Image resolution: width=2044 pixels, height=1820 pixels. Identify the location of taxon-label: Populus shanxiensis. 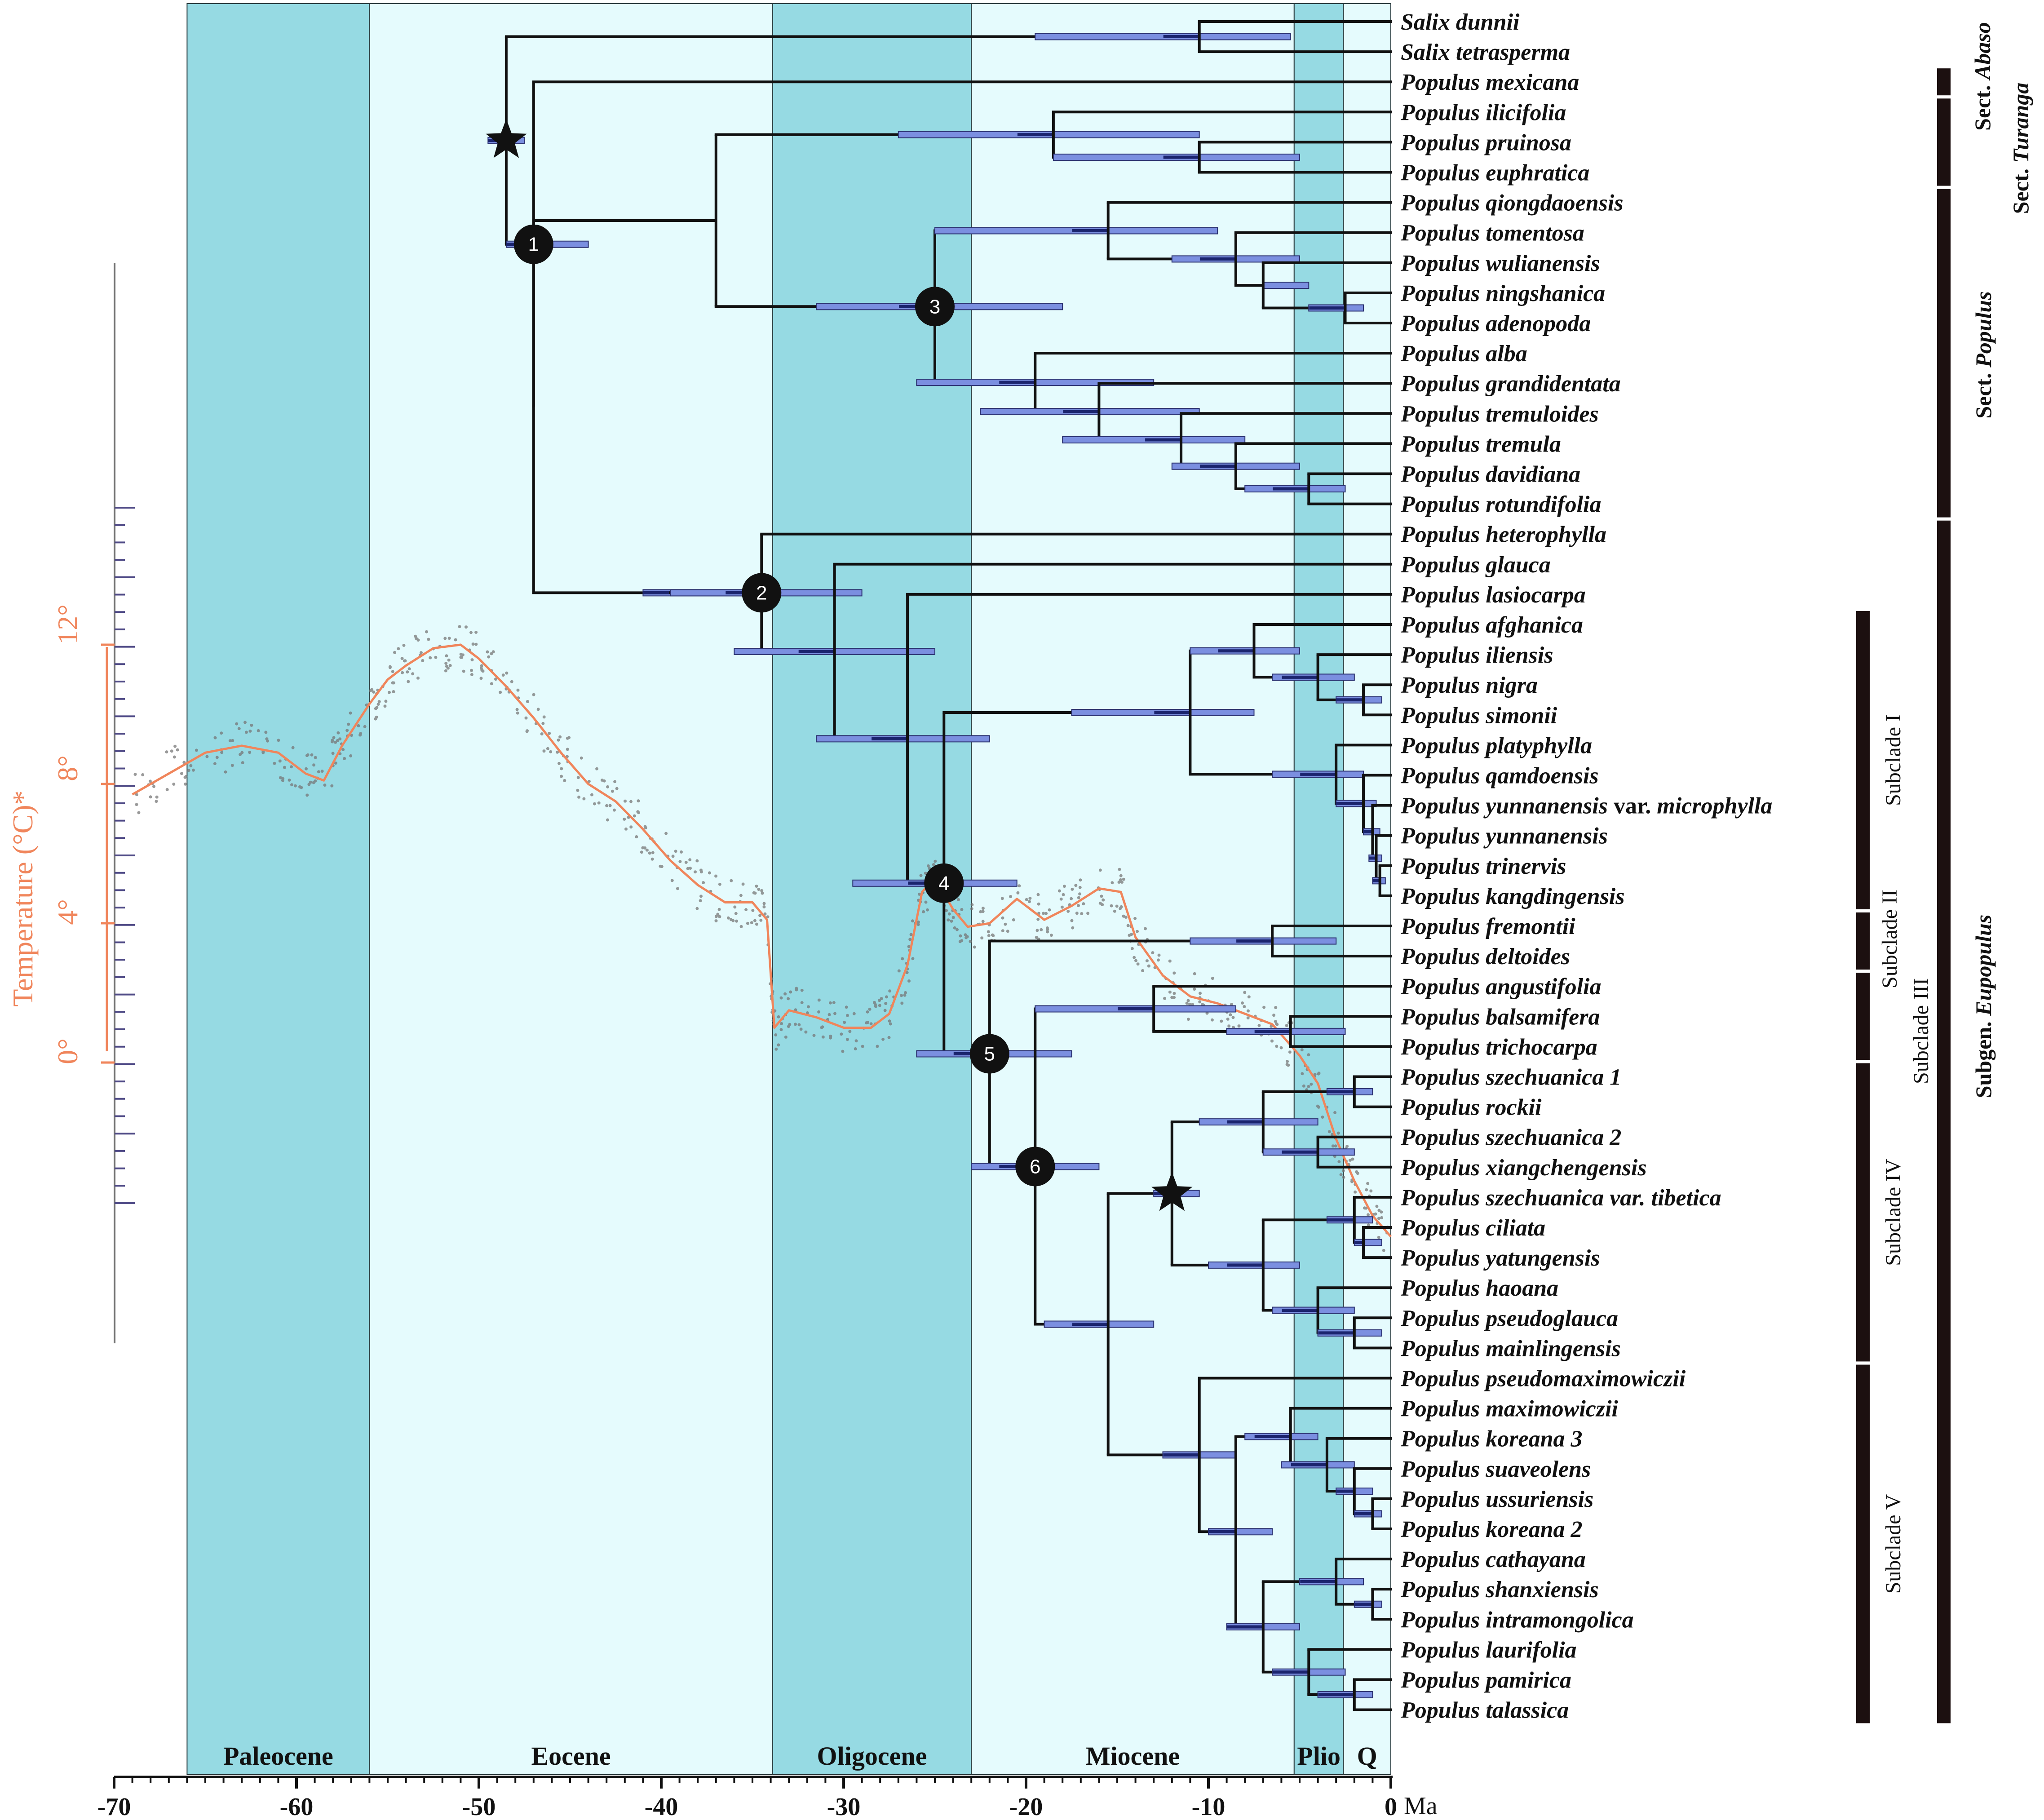
(1499, 1590).